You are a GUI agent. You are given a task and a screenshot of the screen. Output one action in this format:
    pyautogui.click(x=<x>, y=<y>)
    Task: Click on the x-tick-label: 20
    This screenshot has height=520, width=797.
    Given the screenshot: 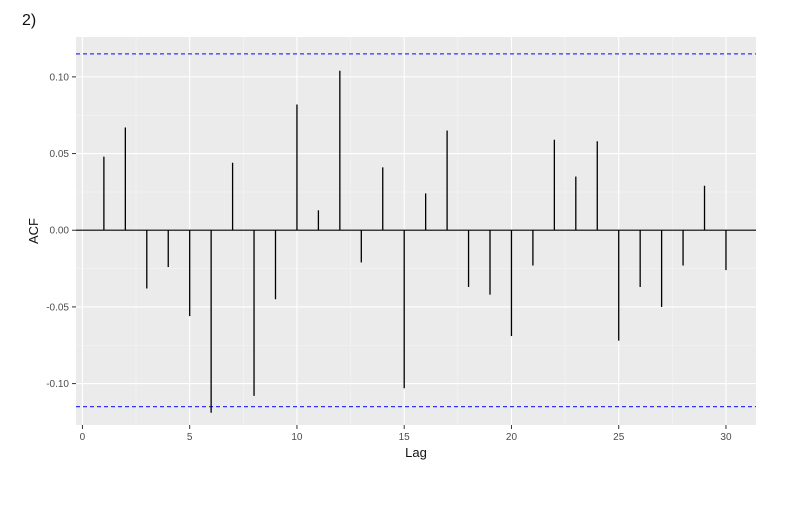 What is the action you would take?
    pyautogui.click(x=512, y=437)
    